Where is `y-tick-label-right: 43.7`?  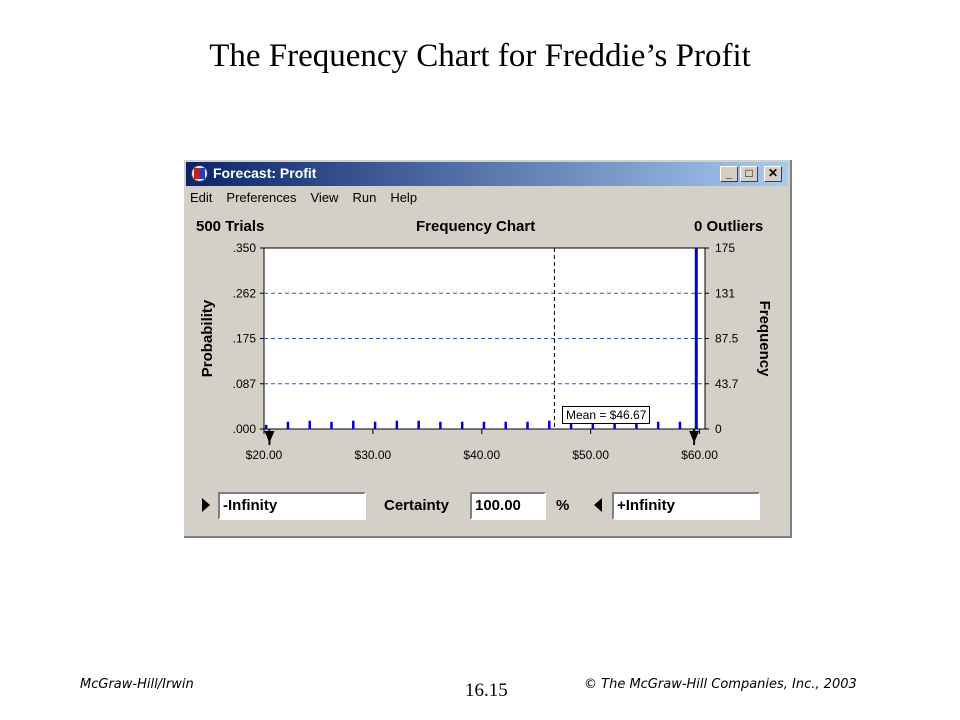 y-tick-label-right: 43.7 is located at coordinates (727, 384).